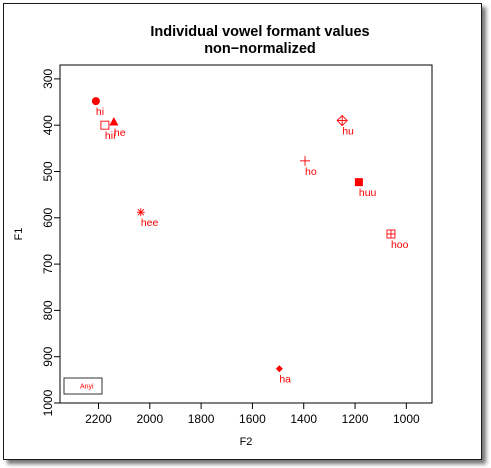  What do you see at coordinates (110, 136) in the screenshot?
I see `point-label: hii` at bounding box center [110, 136].